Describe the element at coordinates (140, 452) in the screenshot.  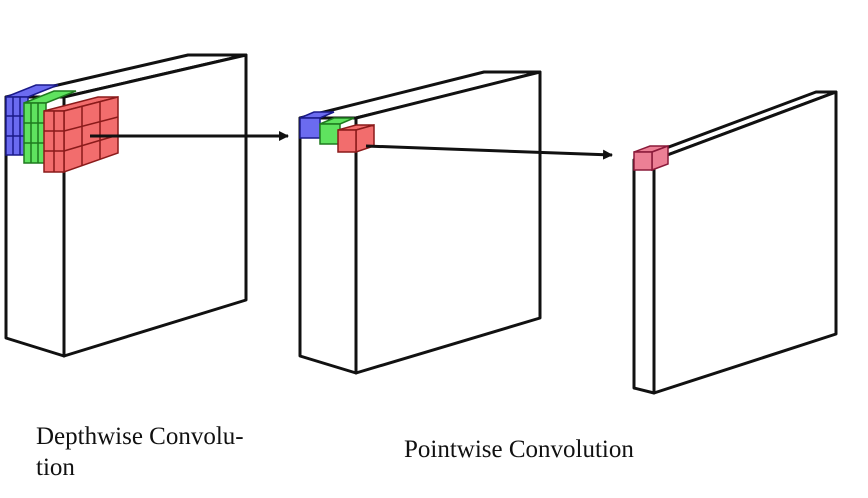
I see `depthwise-caption: Depthwise Convolu- tion` at that location.